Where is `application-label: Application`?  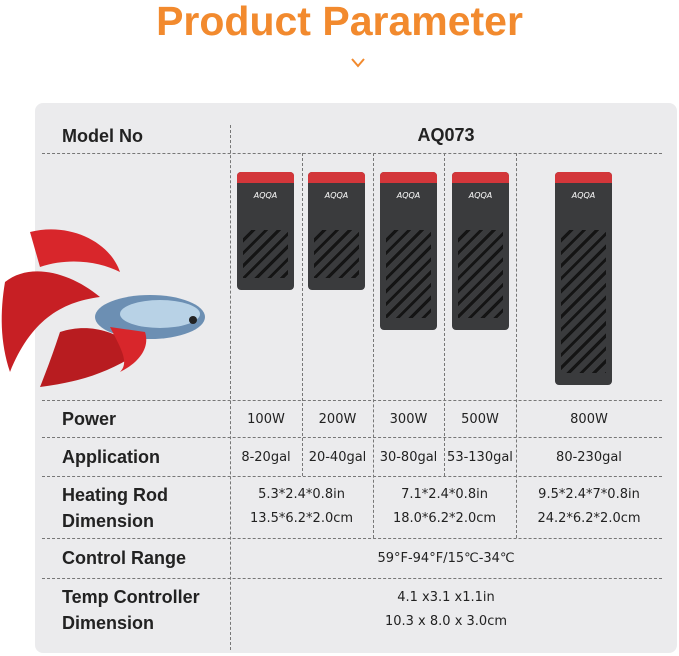 application-label: Application is located at coordinates (111, 457).